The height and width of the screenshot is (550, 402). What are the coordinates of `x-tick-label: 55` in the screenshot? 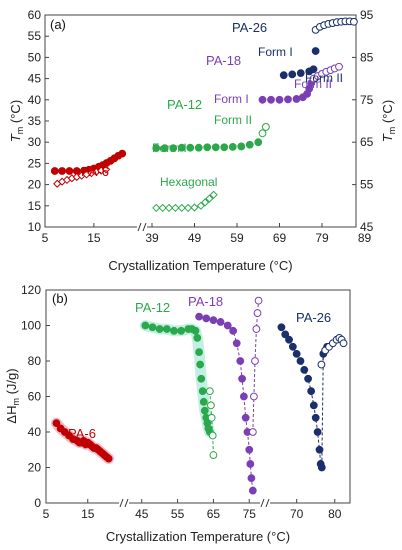 It's located at (178, 514).